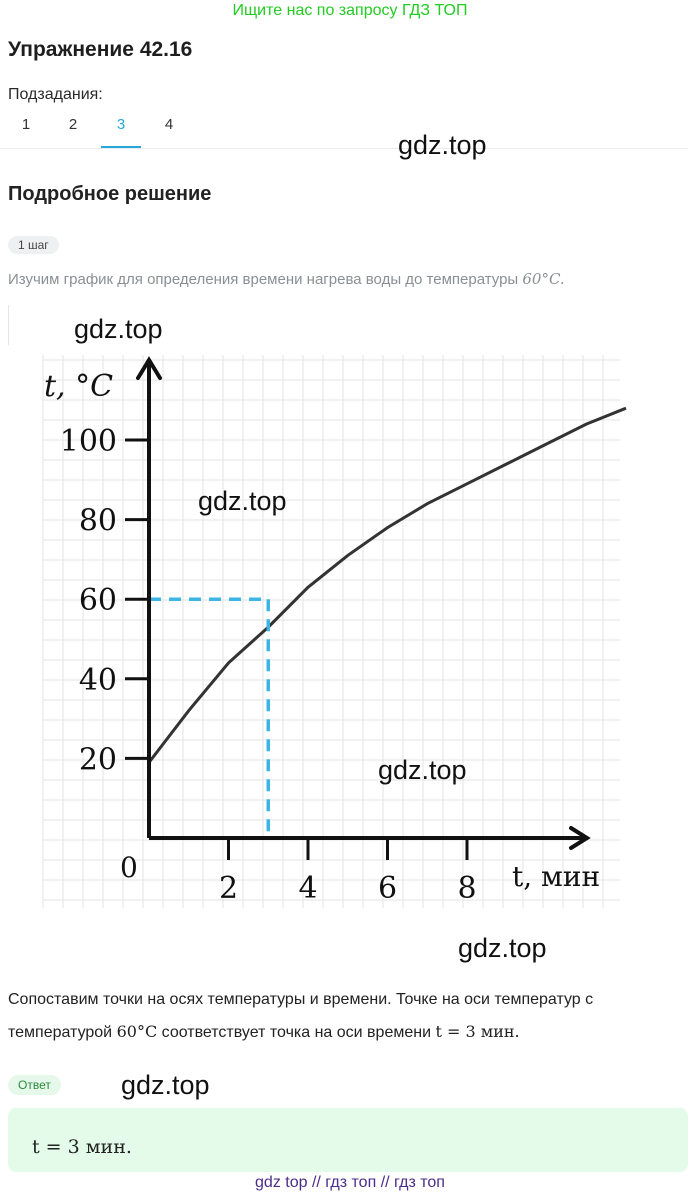 The width and height of the screenshot is (700, 1198). What do you see at coordinates (466, 888) in the screenshot?
I see `x-tick-label: 8` at bounding box center [466, 888].